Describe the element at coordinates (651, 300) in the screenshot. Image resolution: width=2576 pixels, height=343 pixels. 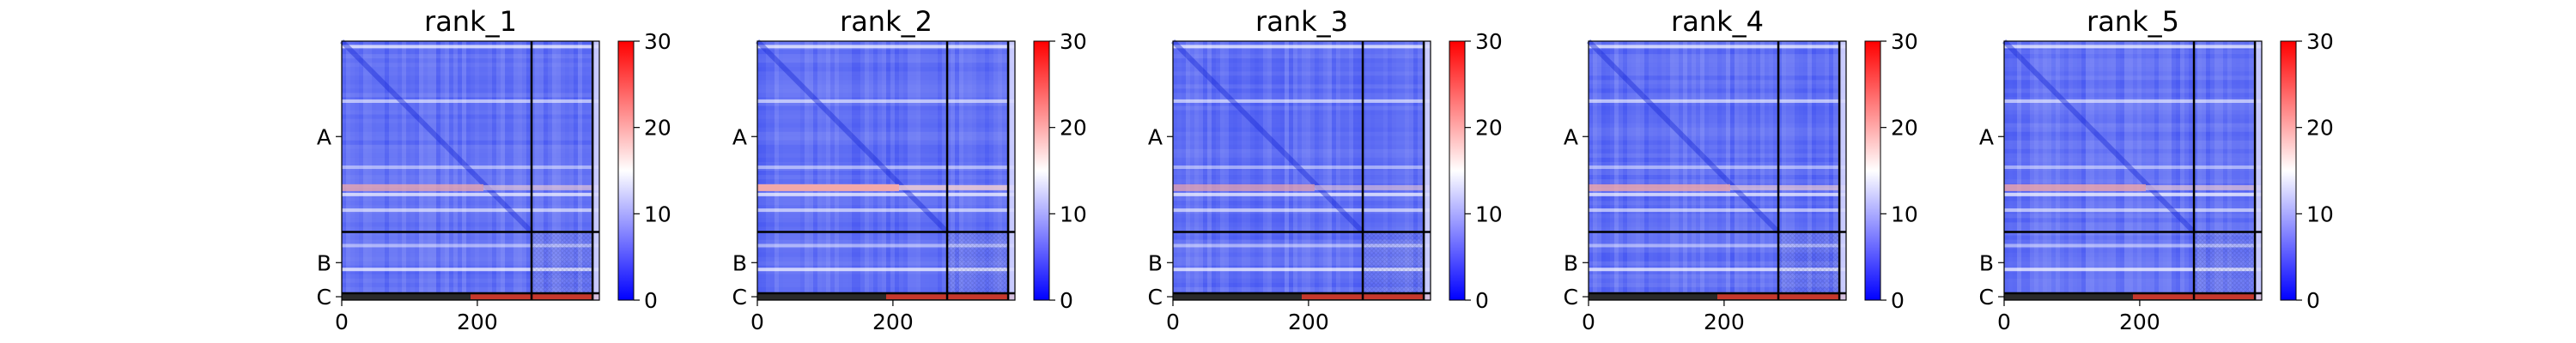
I see `colorbar-tick-label: 0` at that location.